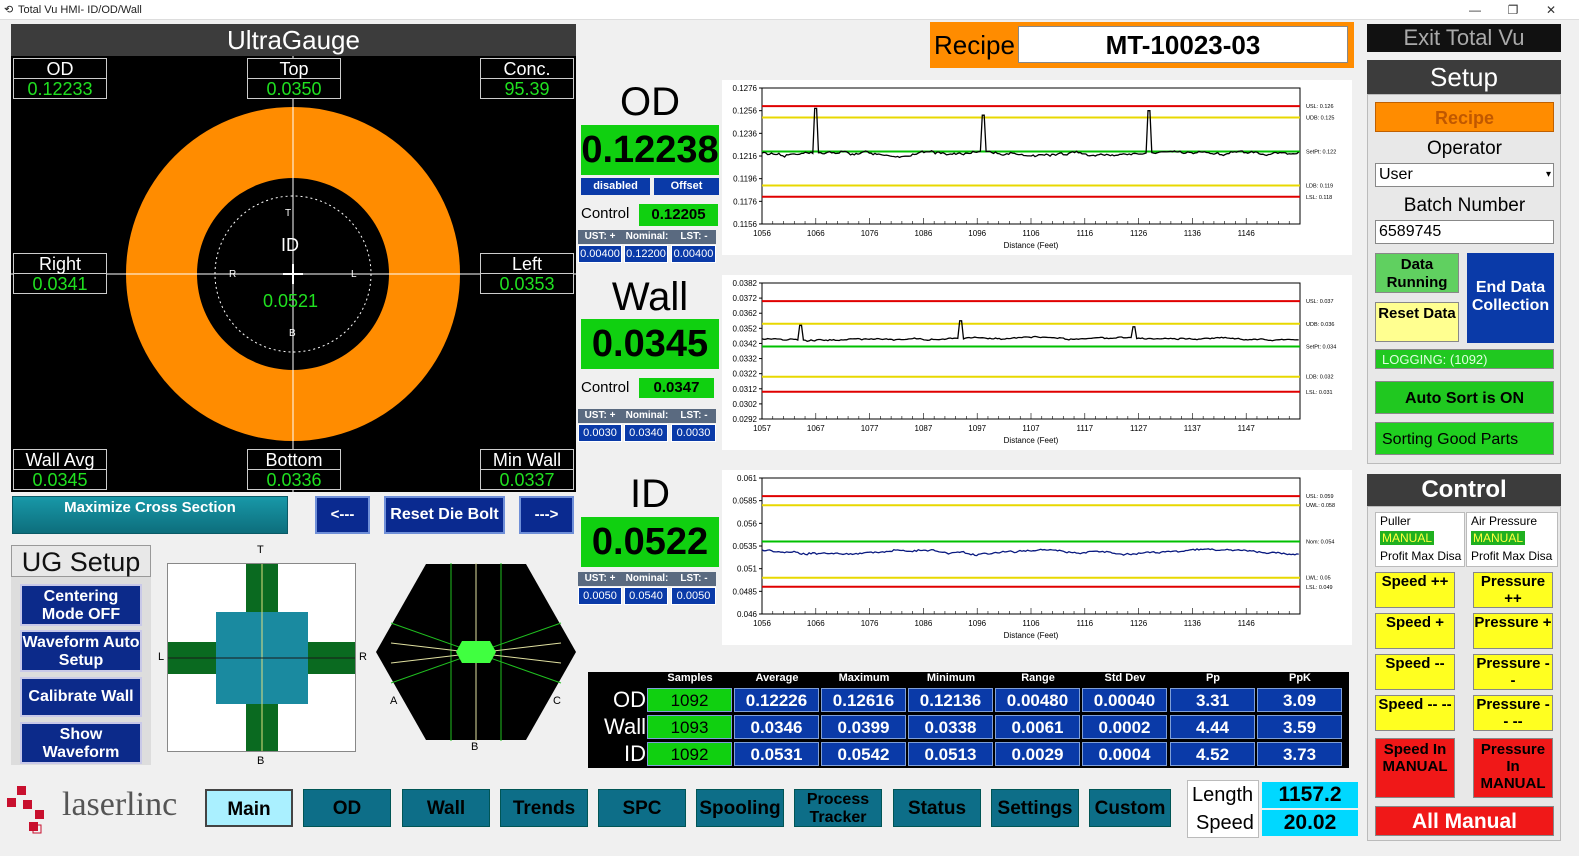  Describe the element at coordinates (347, 808) in the screenshot. I see `nav-tab-od: OD` at that location.